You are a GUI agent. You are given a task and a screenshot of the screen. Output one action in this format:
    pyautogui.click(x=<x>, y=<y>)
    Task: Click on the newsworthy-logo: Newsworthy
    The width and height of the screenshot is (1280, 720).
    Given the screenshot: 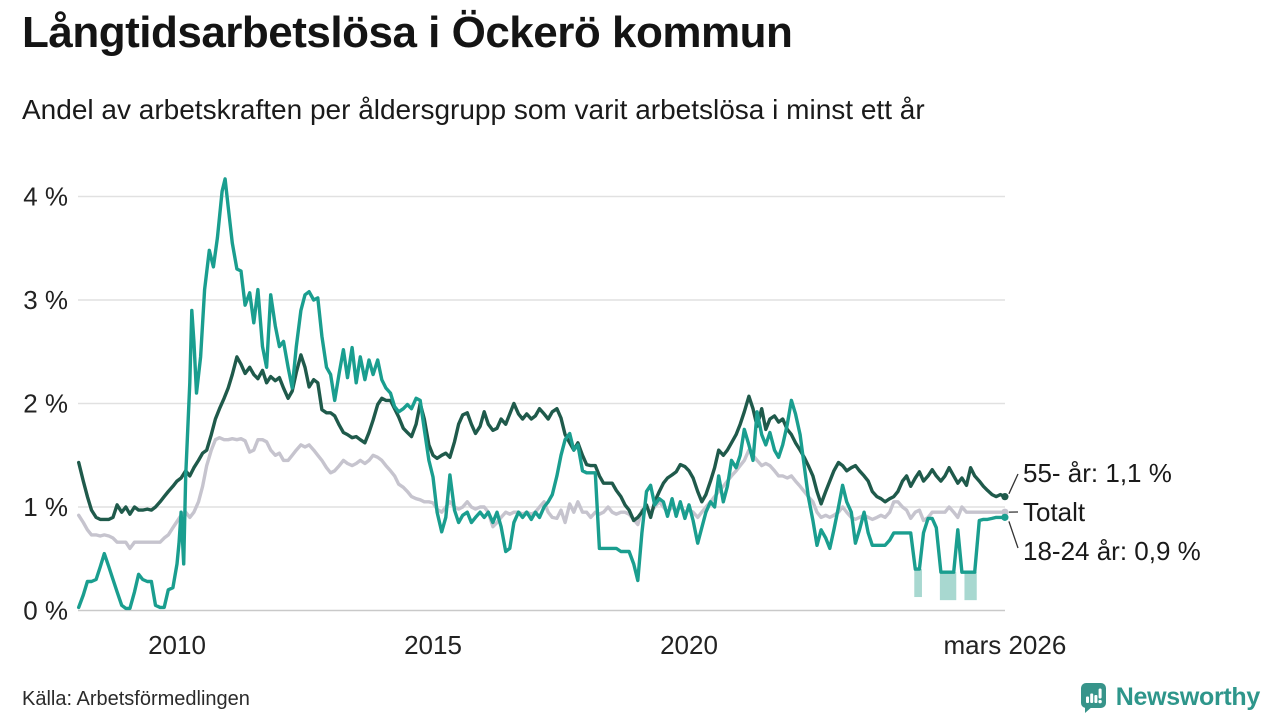 What is the action you would take?
    pyautogui.click(x=1169, y=697)
    